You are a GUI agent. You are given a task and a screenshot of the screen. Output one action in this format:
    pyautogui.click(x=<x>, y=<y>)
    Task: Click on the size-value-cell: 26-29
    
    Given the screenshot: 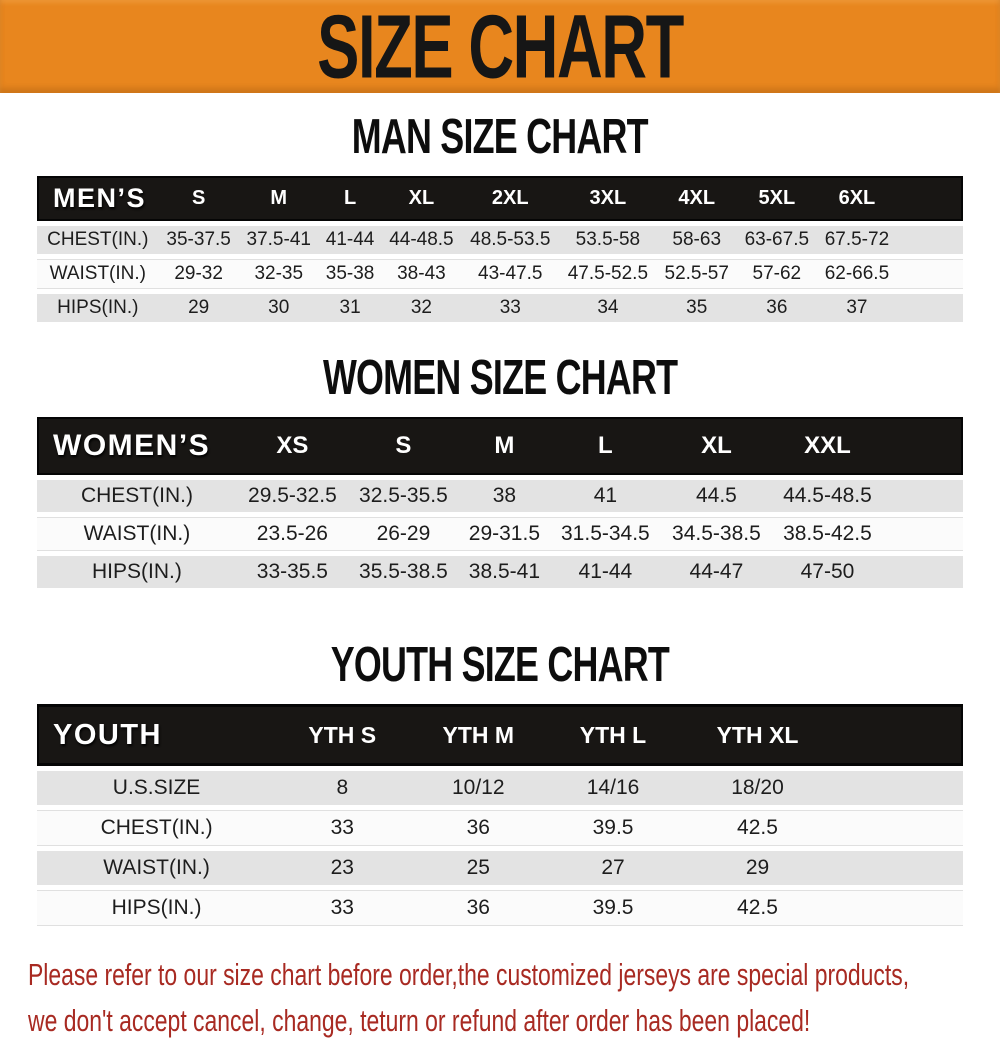 What is the action you would take?
    pyautogui.click(x=403, y=534)
    